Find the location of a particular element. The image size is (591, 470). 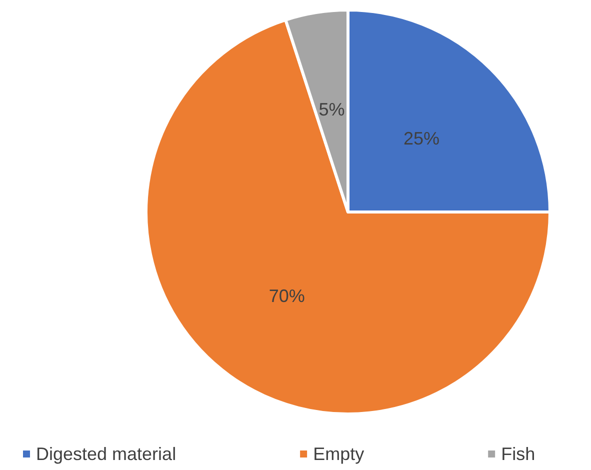

legend-label: Digested material is located at coordinates (106, 454).